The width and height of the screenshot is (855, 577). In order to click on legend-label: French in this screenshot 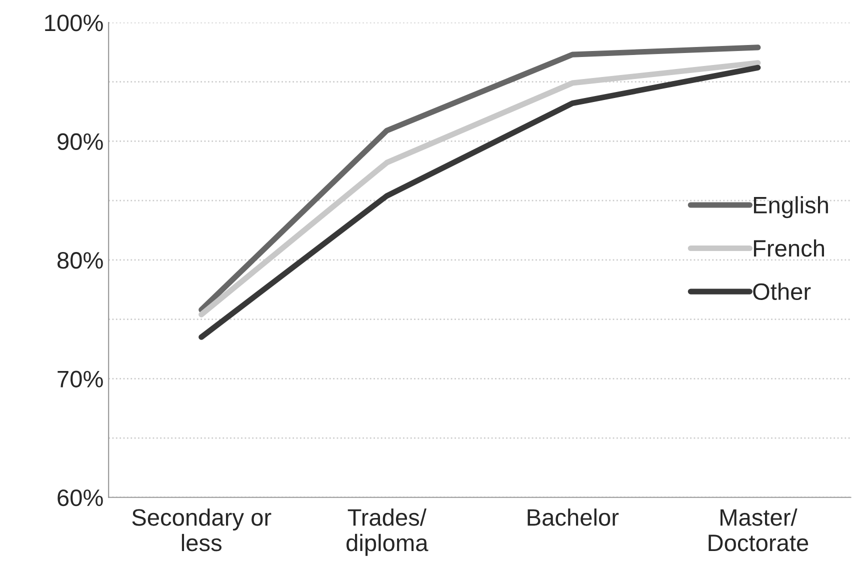, I will do `click(789, 248)`.